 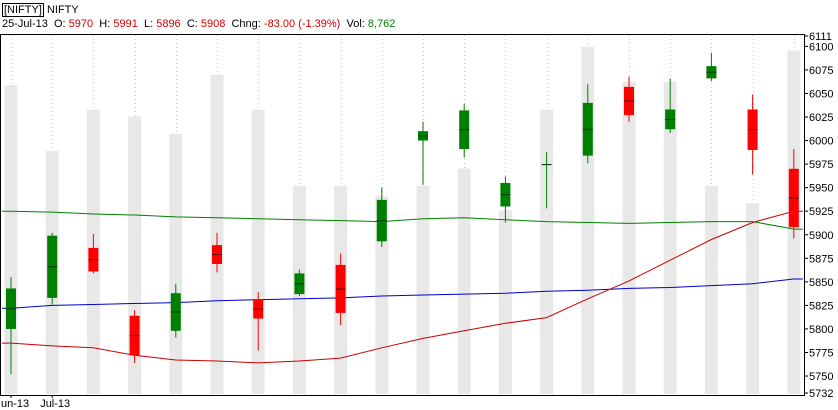 What do you see at coordinates (148, 24) in the screenshot?
I see `low-label: L:` at bounding box center [148, 24].